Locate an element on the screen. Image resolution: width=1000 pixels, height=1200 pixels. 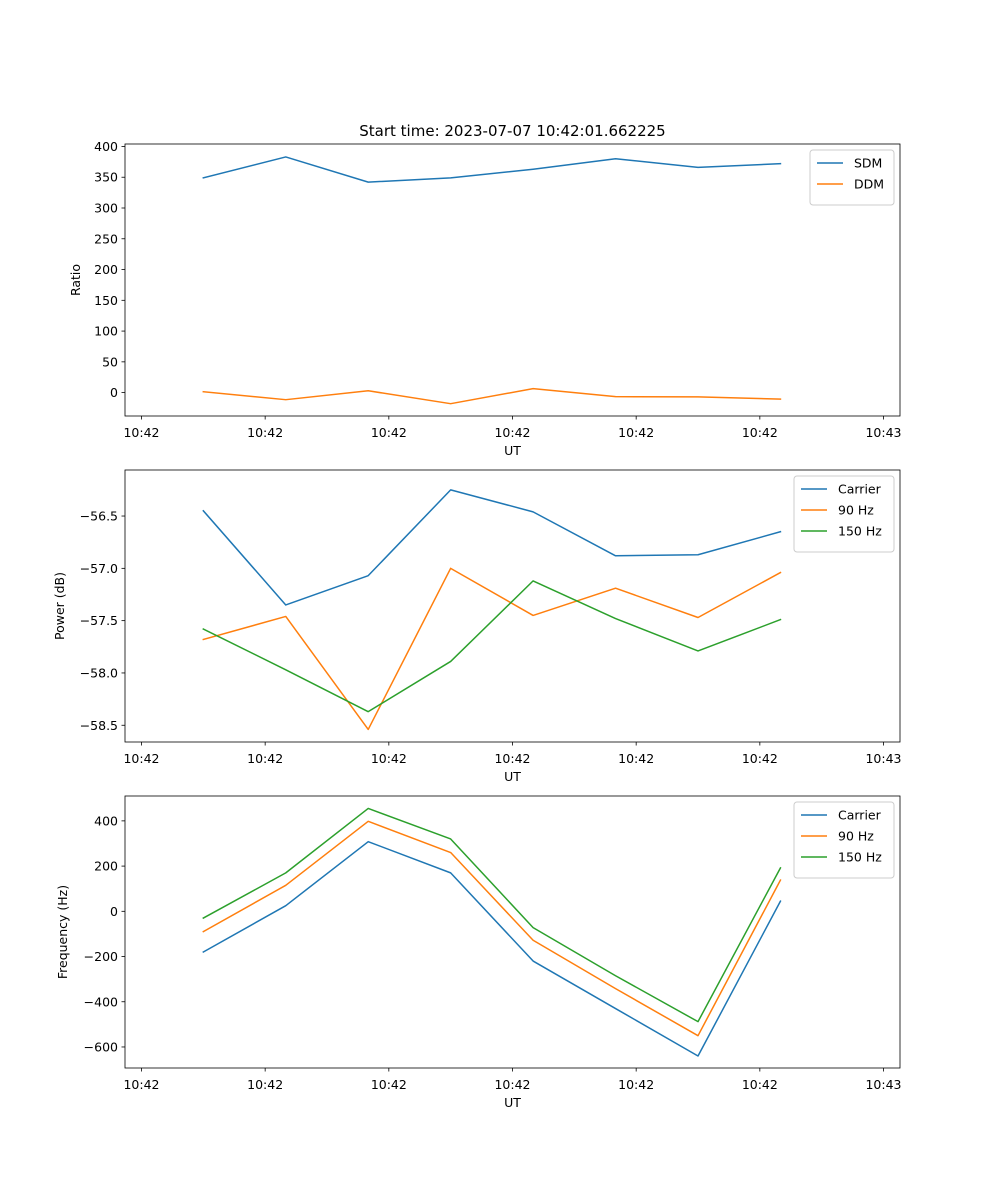
y-tick-label: −56.5 is located at coordinates (99, 516).